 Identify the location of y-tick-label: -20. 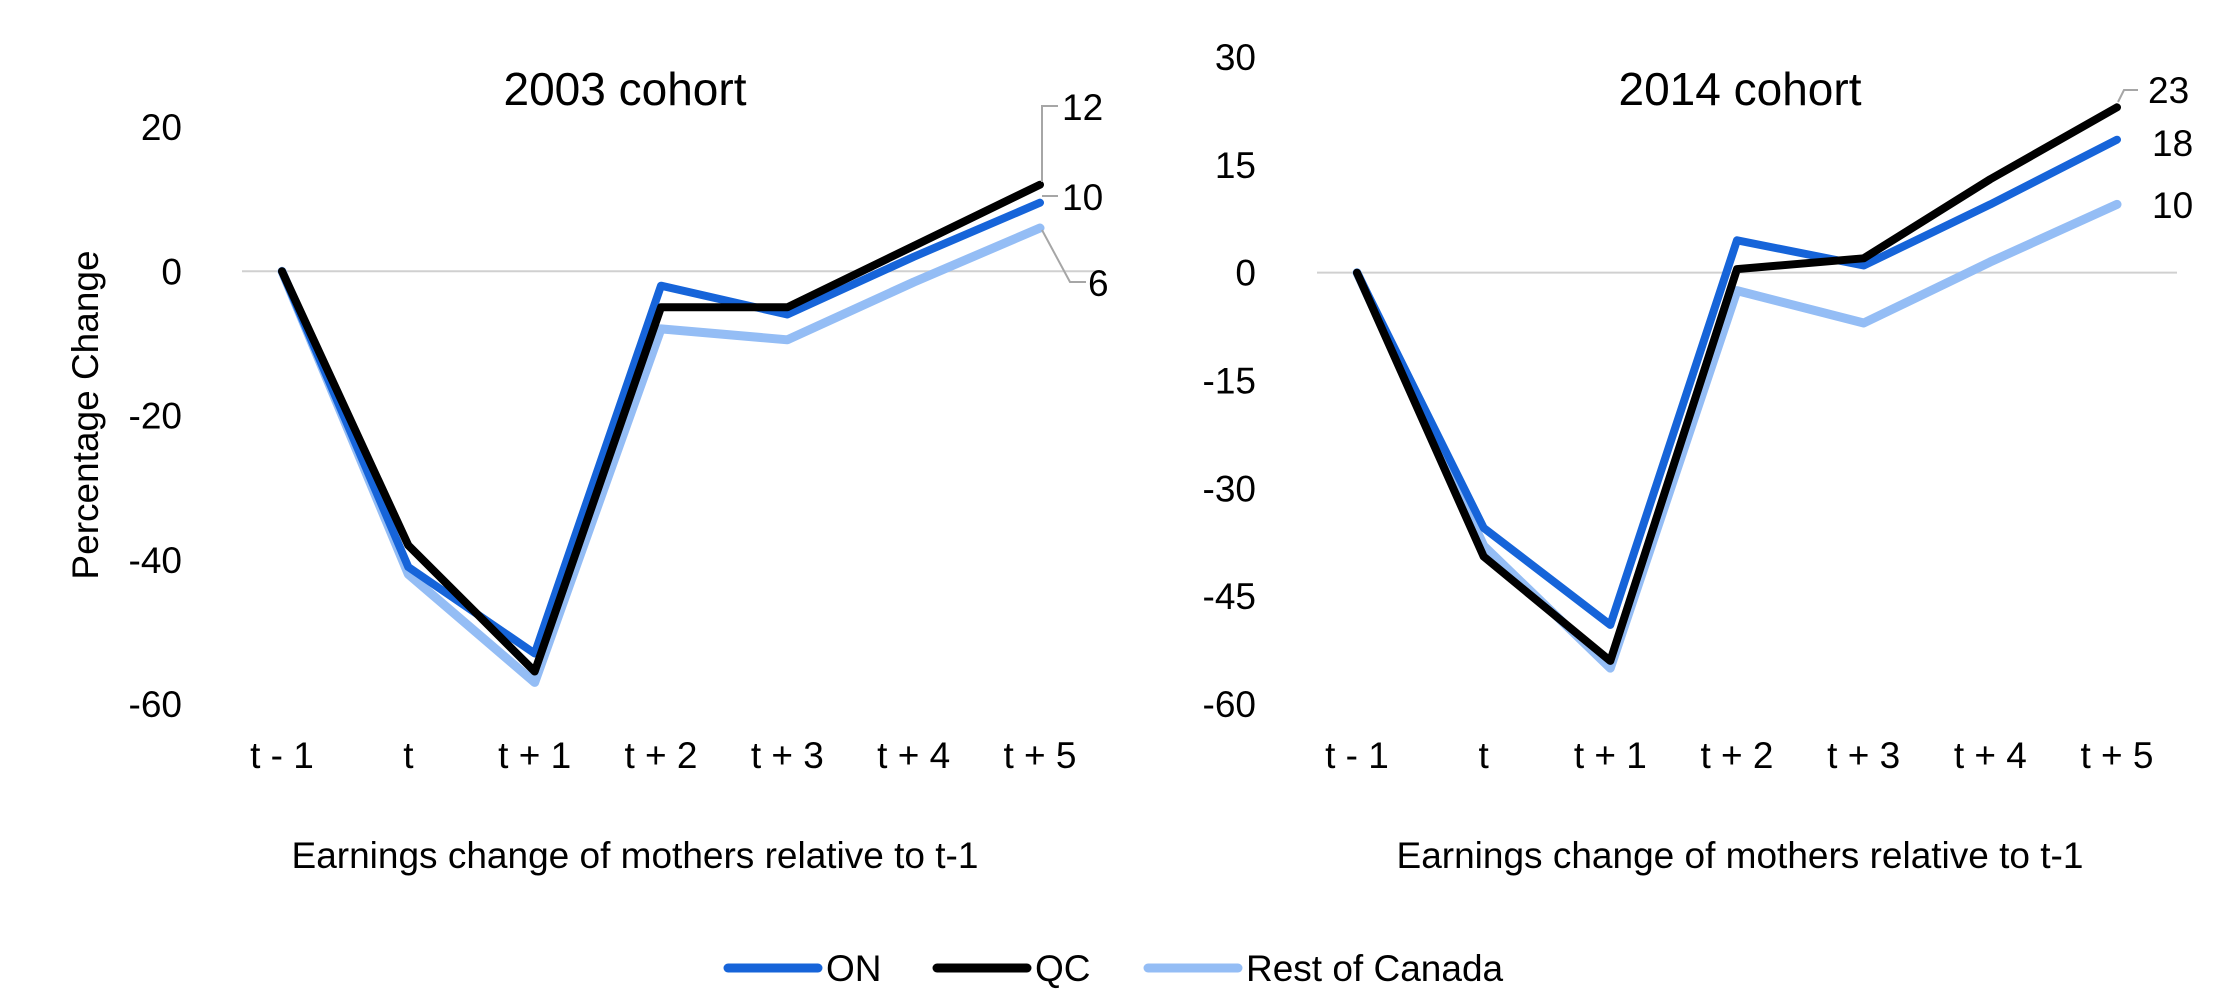
(155, 416).